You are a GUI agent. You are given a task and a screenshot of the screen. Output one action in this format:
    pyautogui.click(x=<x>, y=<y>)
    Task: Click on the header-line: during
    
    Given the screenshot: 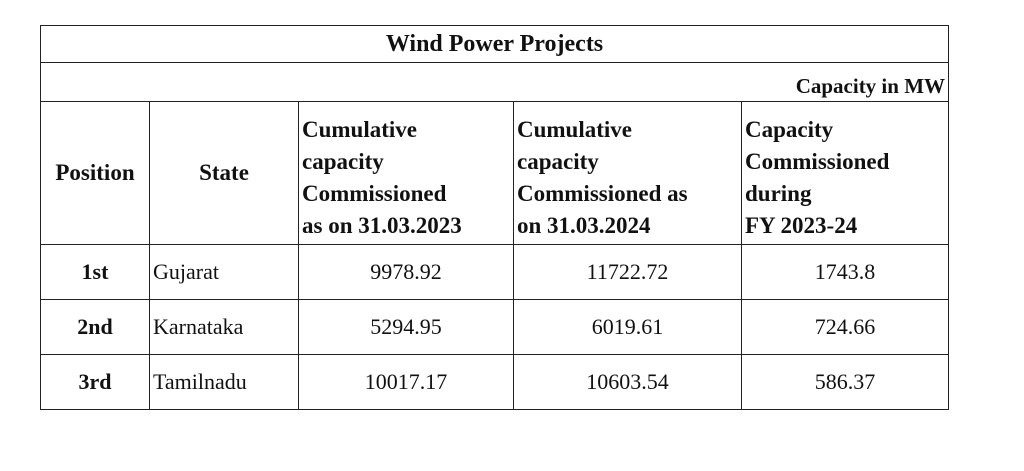 What is the action you would take?
    pyautogui.click(x=778, y=193)
    